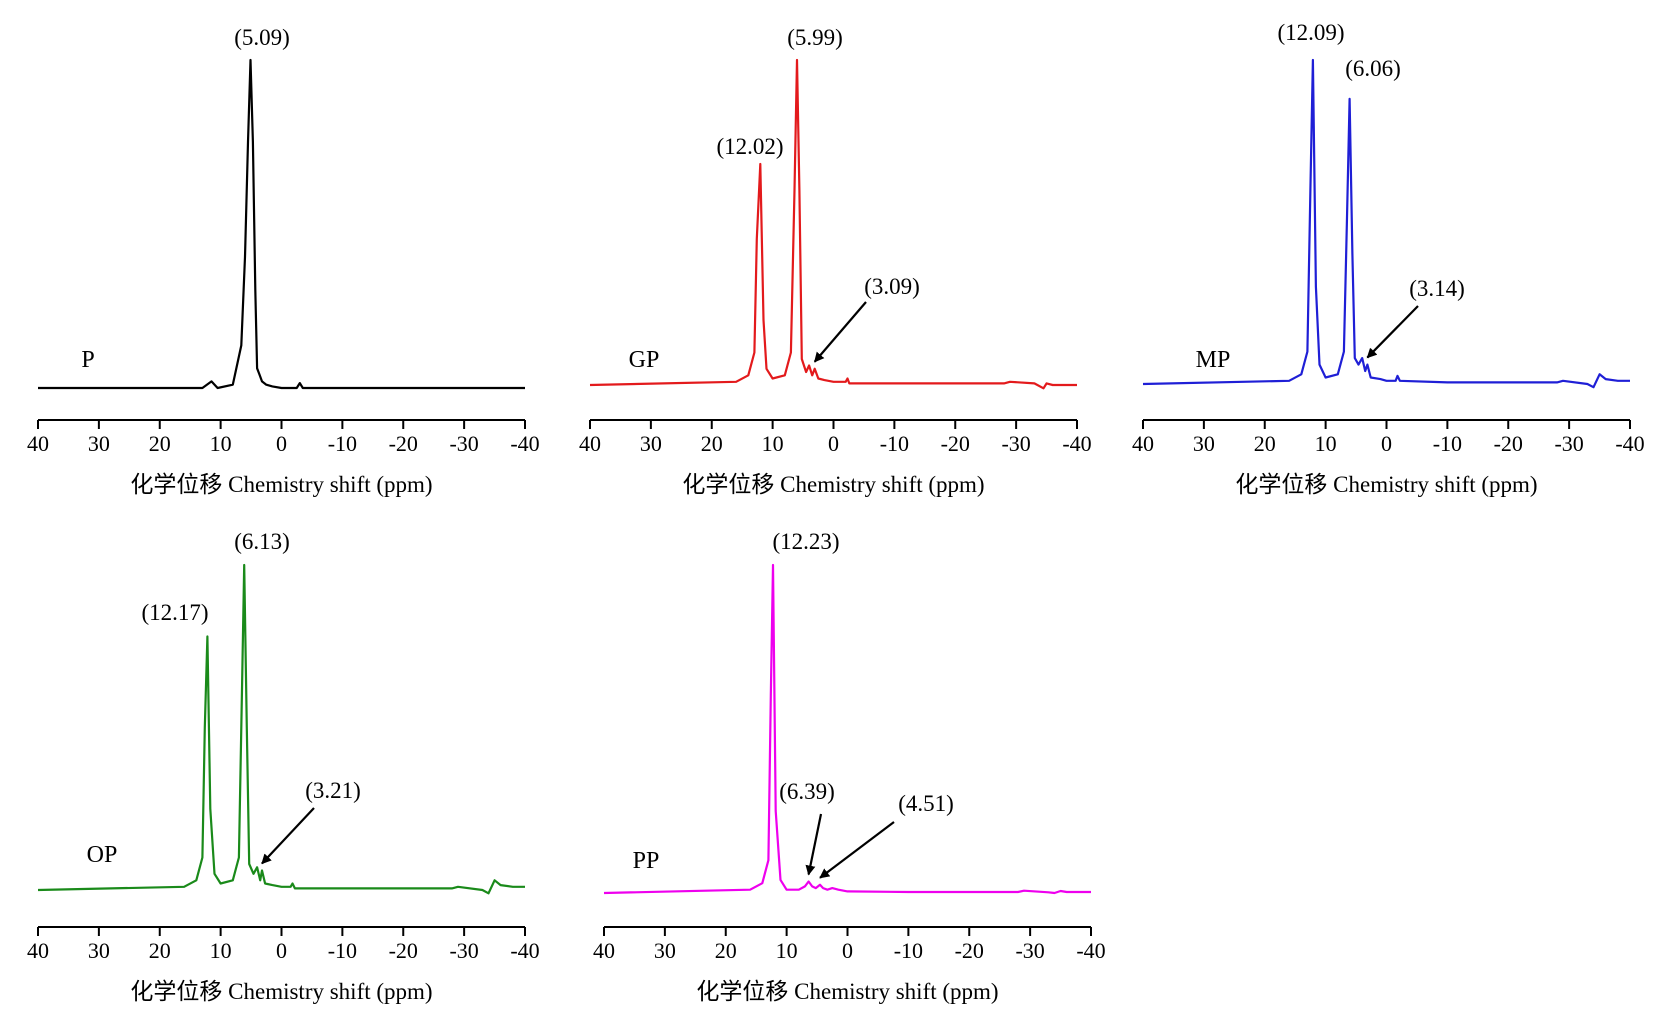  What do you see at coordinates (1373, 68) in the screenshot?
I see `peak-label: (6.06)` at bounding box center [1373, 68].